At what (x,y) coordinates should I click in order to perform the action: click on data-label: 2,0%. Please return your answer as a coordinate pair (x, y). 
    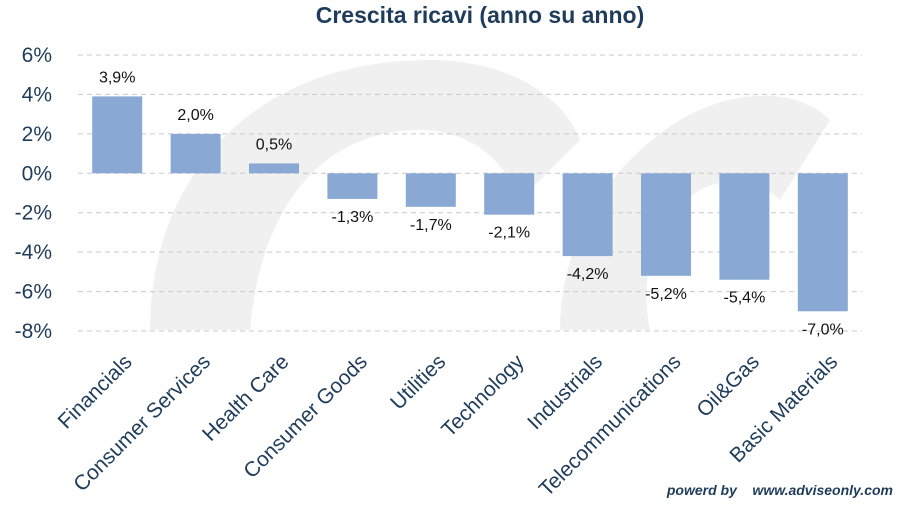
    Looking at the image, I should click on (195, 115).